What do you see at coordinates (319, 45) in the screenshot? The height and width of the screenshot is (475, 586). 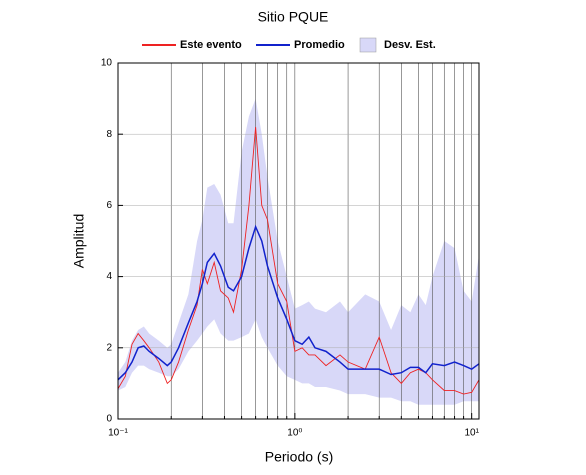 I see `legend-label: Promedio` at bounding box center [319, 45].